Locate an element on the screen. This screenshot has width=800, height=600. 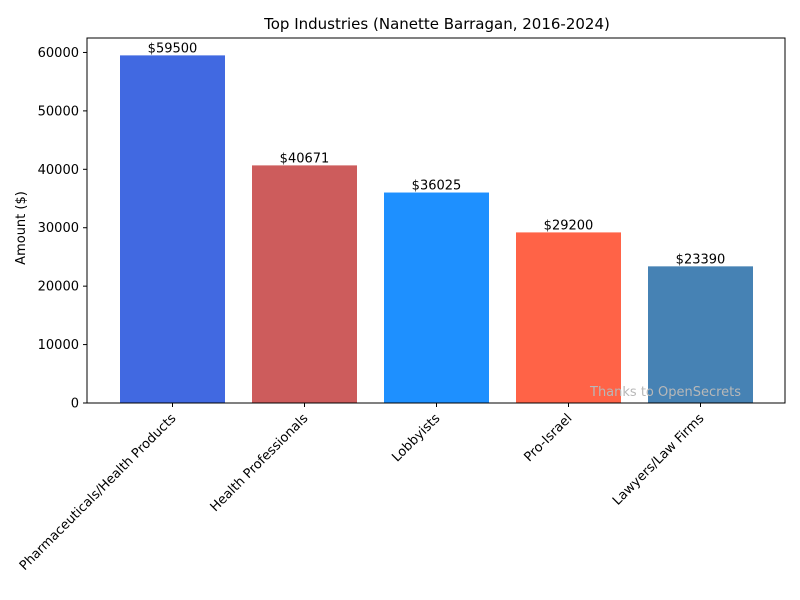
y-axis: 0 10000 20000 30000 40000 50000 60000 is located at coordinates (62, 229).